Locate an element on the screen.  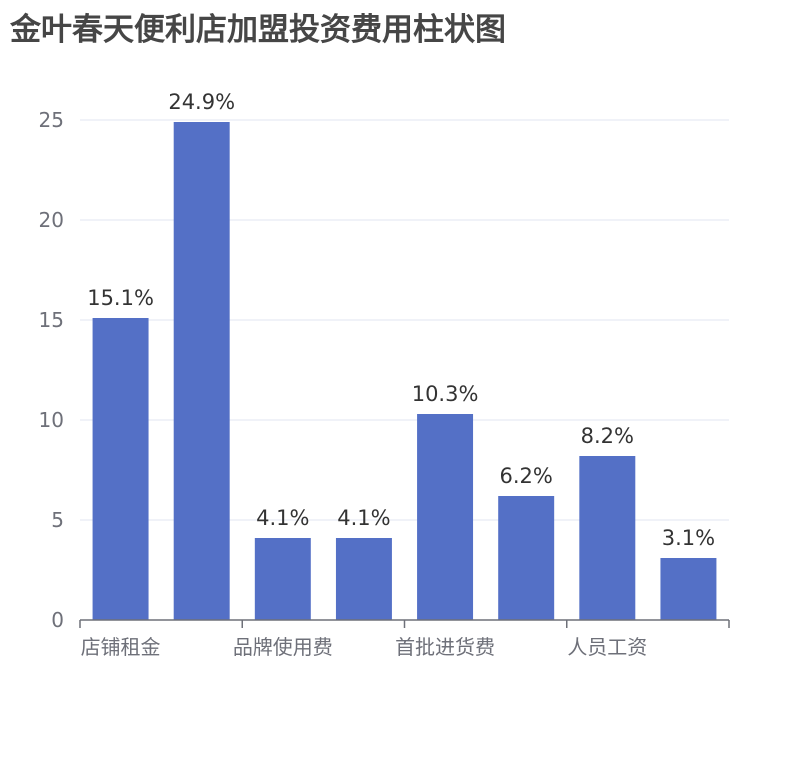
y-tick-label: 25 is located at coordinates (51, 120).